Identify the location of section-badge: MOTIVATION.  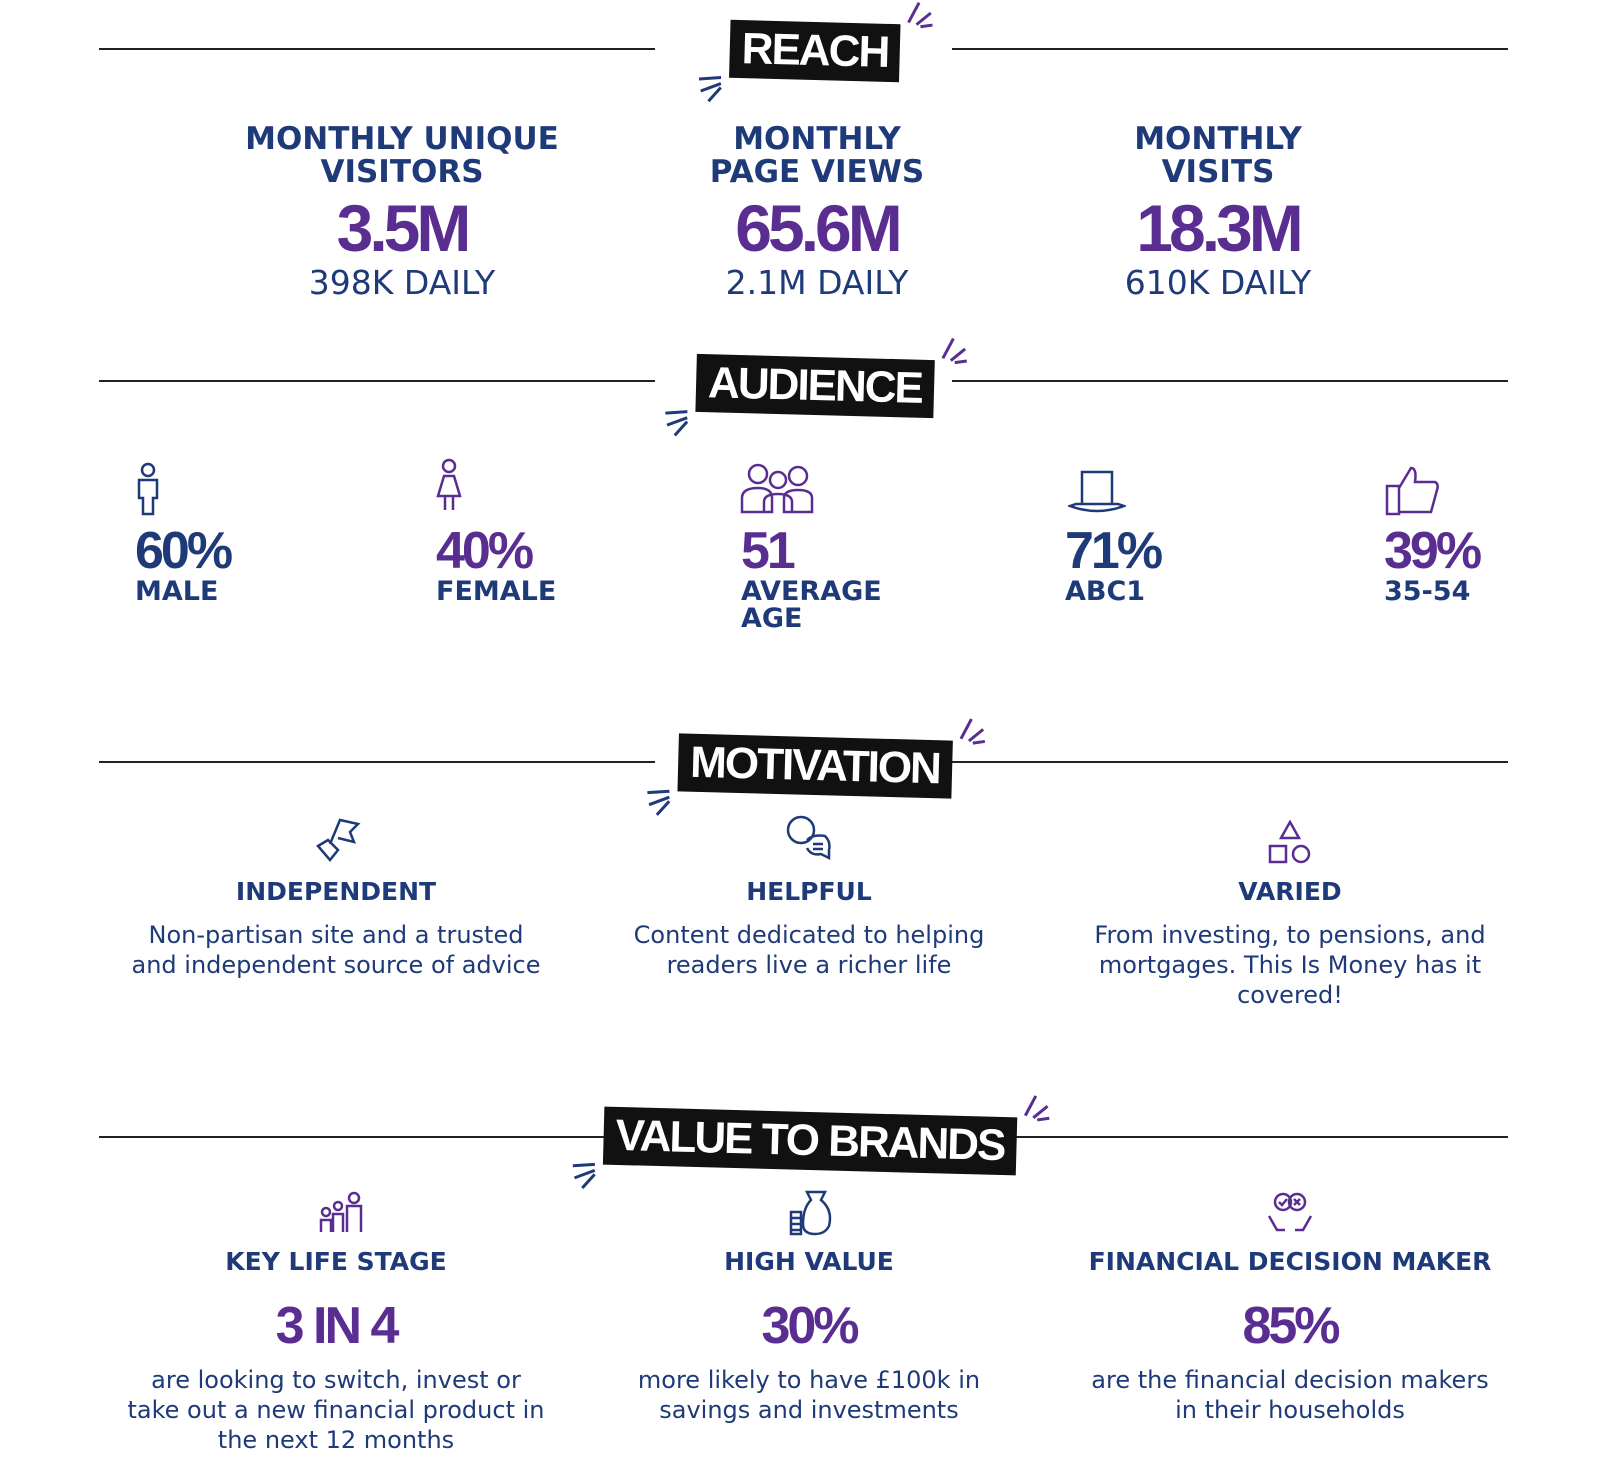
(816, 767).